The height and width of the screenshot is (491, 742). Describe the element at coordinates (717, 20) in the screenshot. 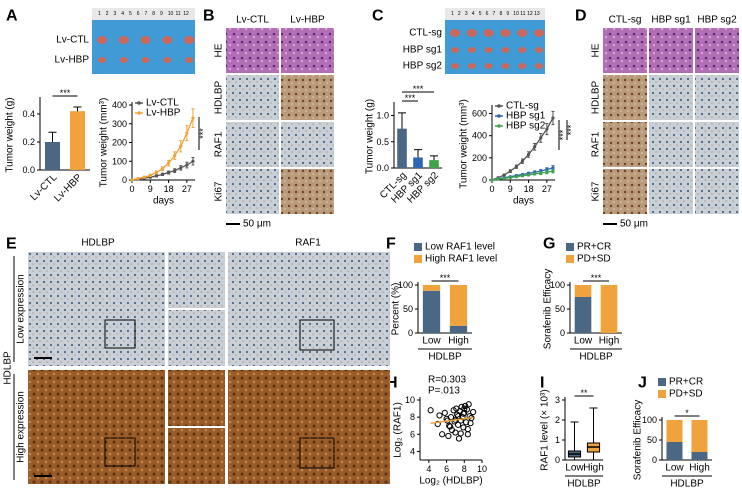

I see `column-label: HBP sg2` at that location.